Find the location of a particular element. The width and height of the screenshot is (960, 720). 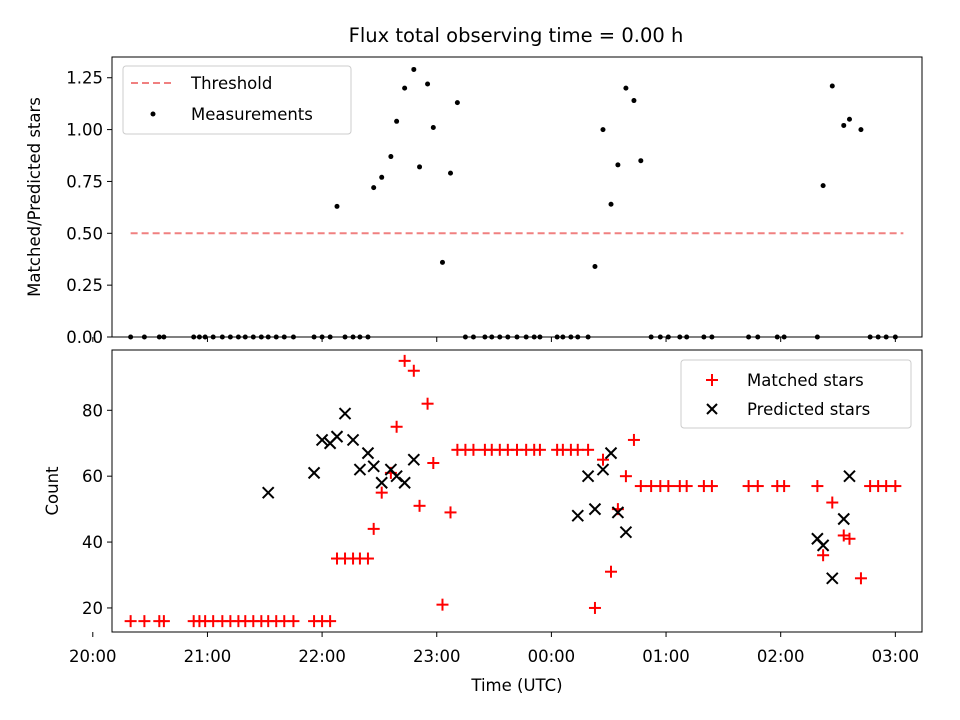

predicted-legend-label: Predicted stars is located at coordinates (808, 409).